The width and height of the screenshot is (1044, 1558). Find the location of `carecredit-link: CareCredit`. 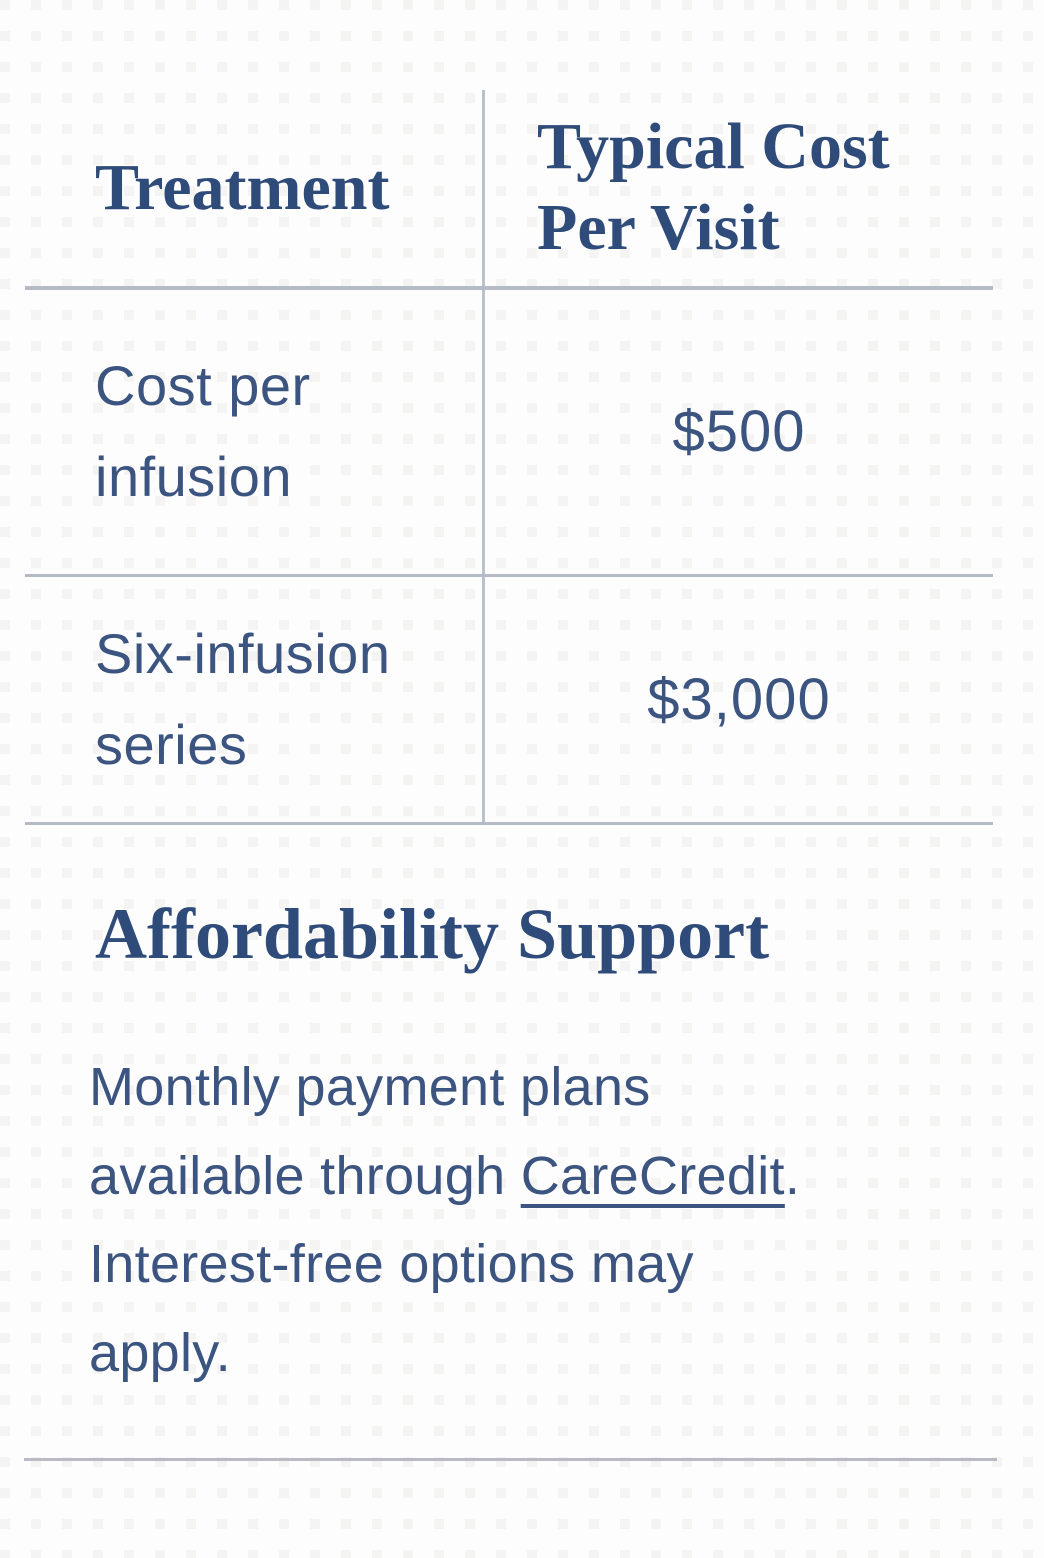

carecredit-link: CareCredit is located at coordinates (652, 1175).